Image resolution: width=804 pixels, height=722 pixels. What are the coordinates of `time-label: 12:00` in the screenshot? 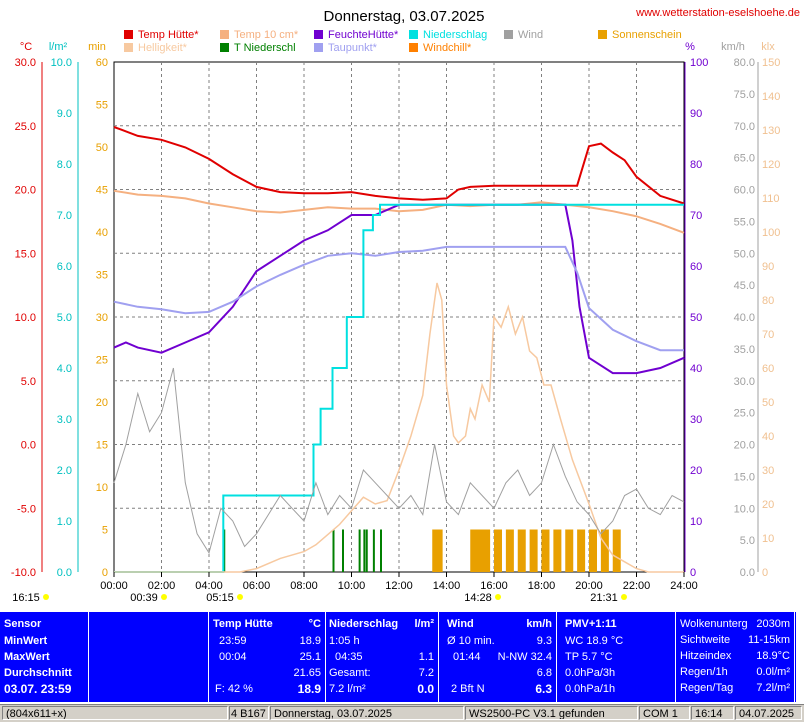 It's located at (399, 586).